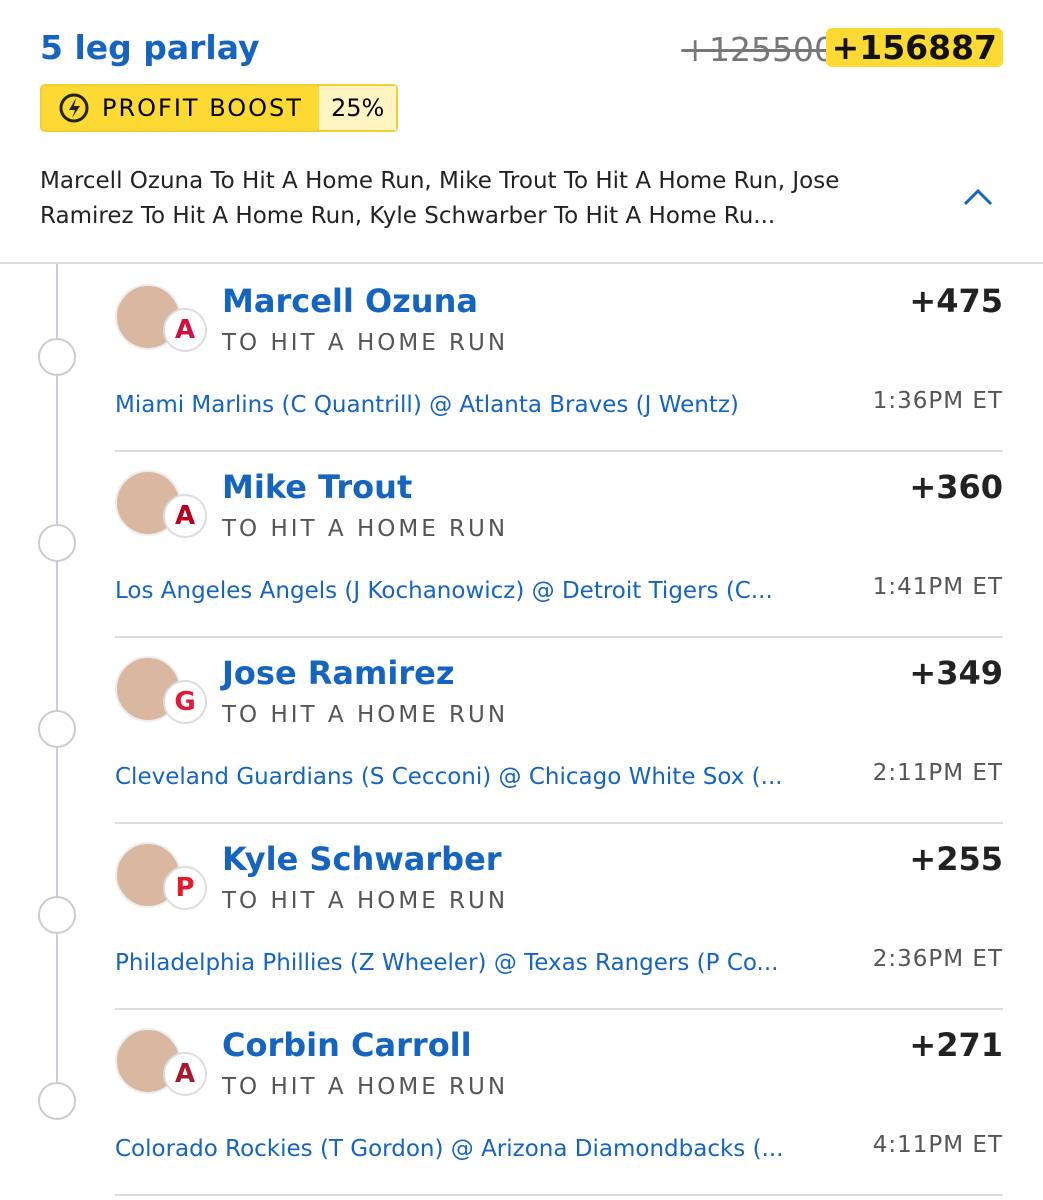 The image size is (1043, 1200). What do you see at coordinates (150, 47) in the screenshot?
I see `title: 5 leg parlay` at bounding box center [150, 47].